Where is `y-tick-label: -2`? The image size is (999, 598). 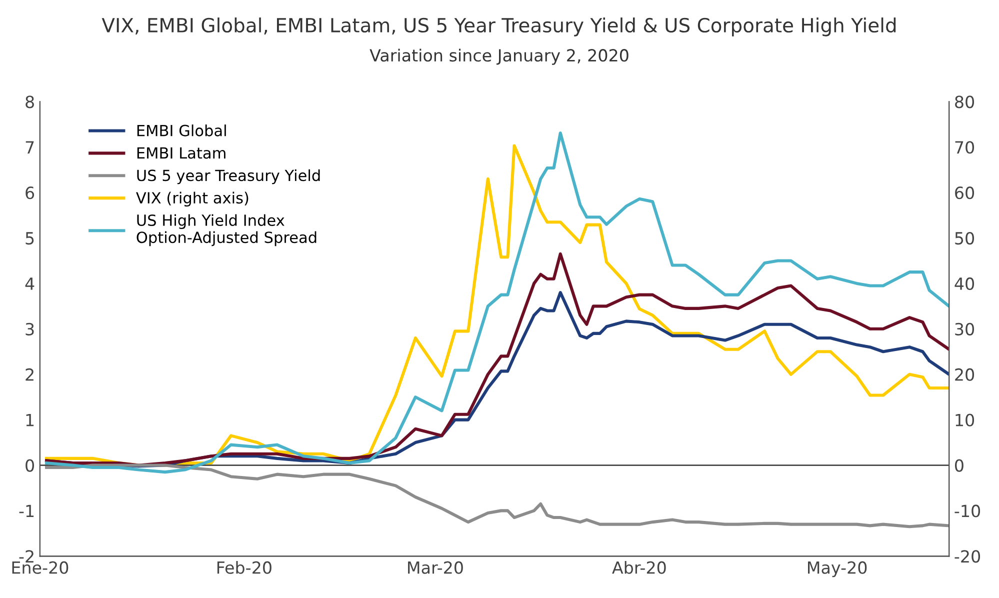 y-tick-label: -2 is located at coordinates (26, 556).